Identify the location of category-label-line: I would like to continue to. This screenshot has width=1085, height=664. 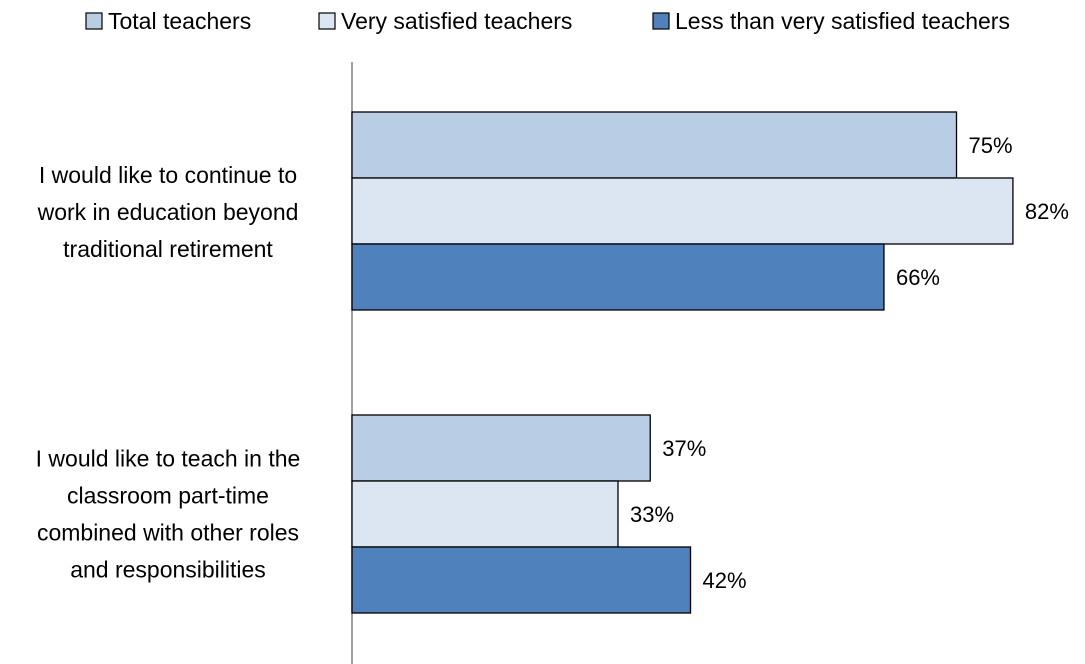
(168, 175).